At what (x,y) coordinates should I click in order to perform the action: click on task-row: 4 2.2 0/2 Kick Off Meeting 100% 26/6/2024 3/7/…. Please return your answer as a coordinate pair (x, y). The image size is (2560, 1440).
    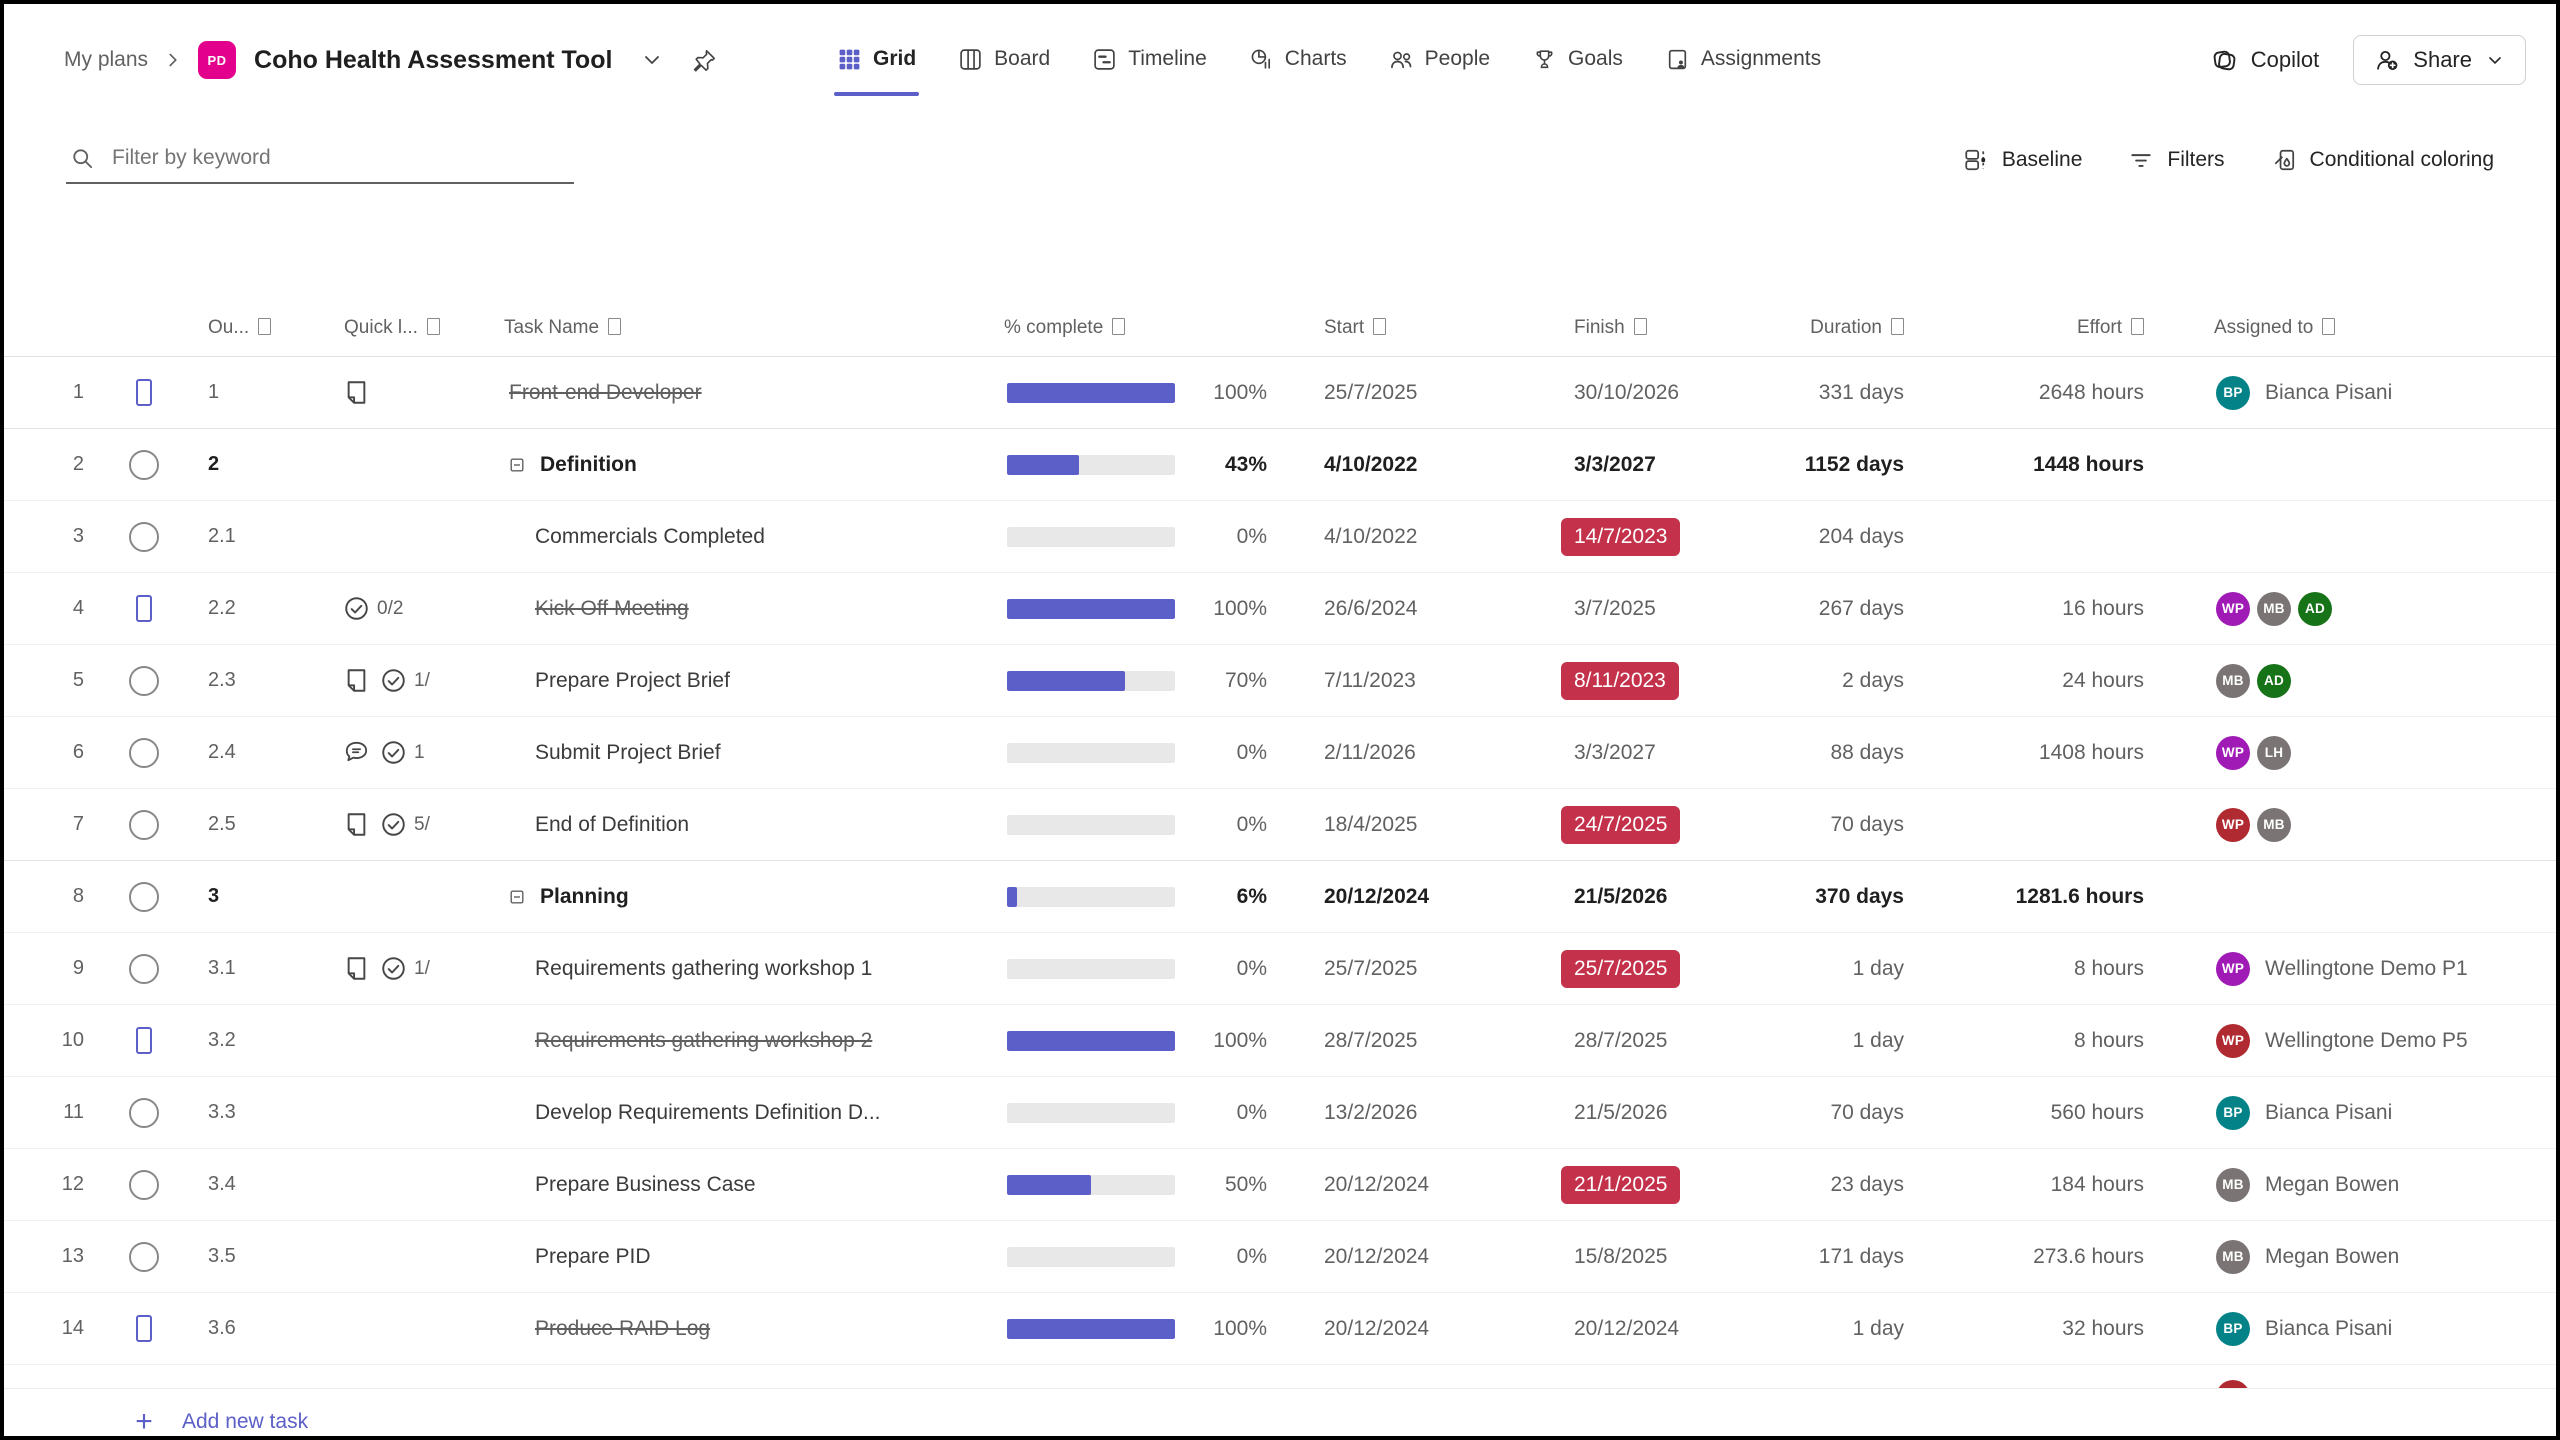
    Looking at the image, I should click on (1280, 609).